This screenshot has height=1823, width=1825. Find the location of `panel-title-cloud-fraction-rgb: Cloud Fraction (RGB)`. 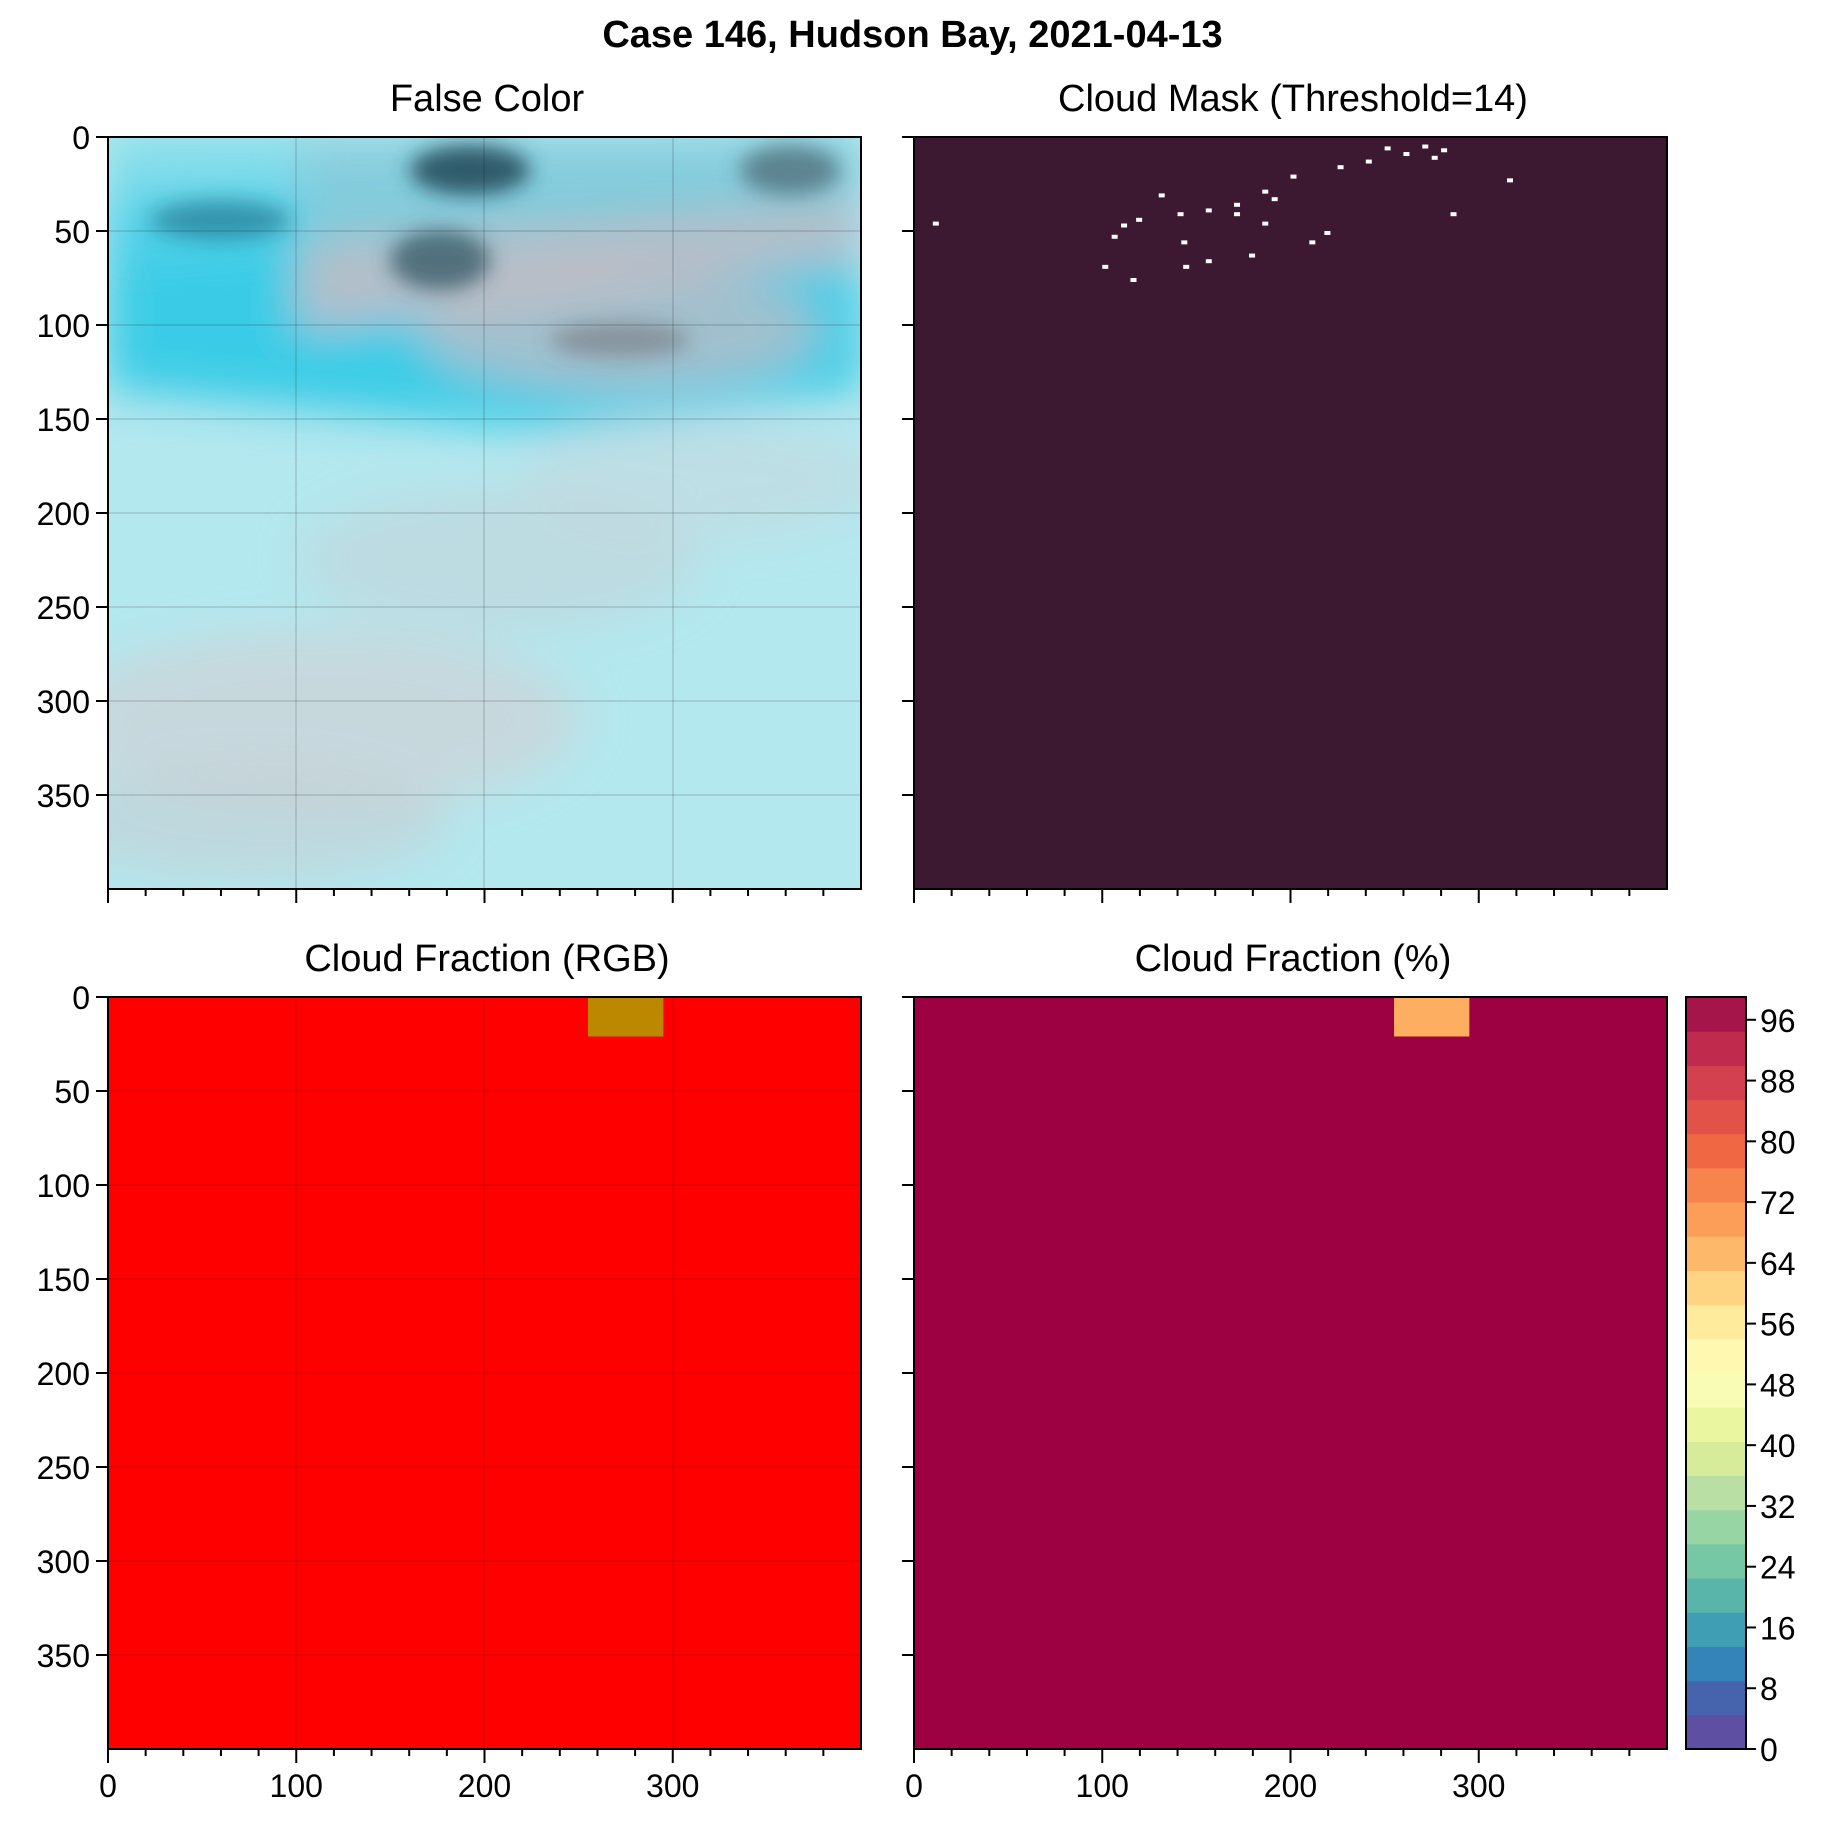

panel-title-cloud-fraction-rgb: Cloud Fraction (RGB) is located at coordinates (487, 959).